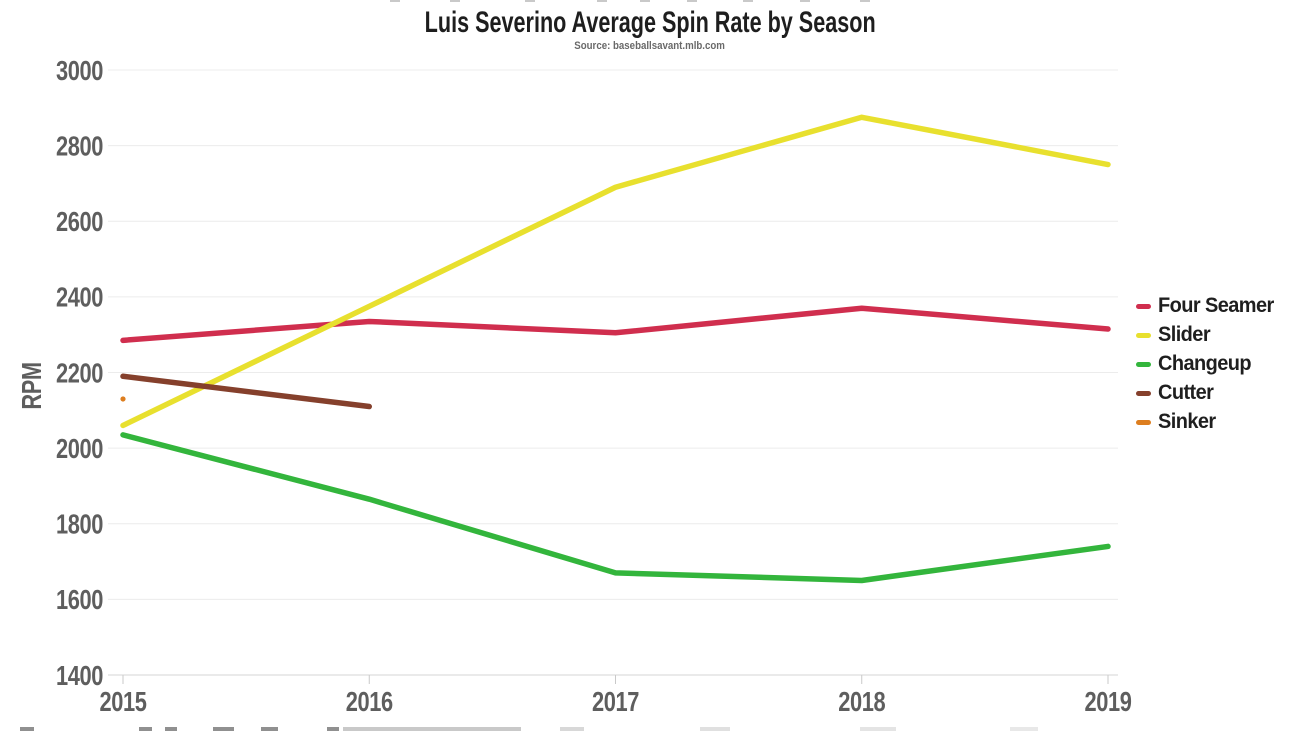 The image size is (1300, 731). I want to click on x-tick-label: 2018, so click(861, 701).